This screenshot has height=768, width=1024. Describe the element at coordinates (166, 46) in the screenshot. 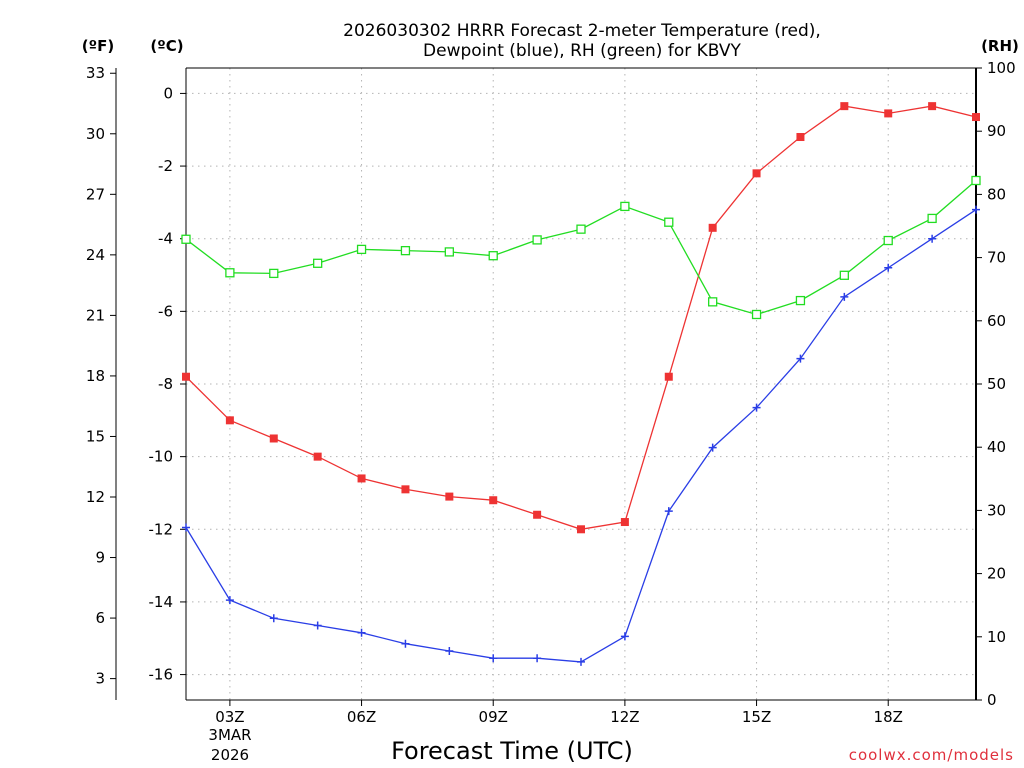

I see `celsius-unit-label: (ºC)` at that location.